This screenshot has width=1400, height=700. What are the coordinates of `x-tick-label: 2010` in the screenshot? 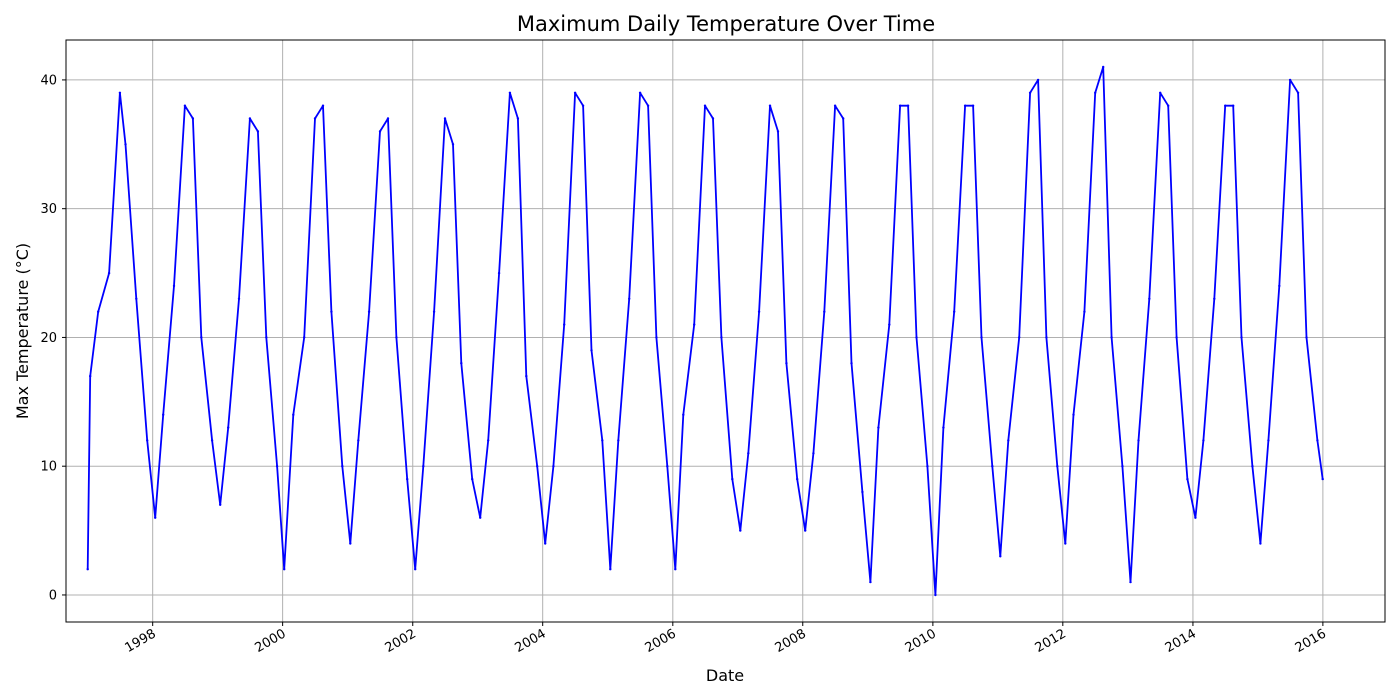 It's located at (921, 641).